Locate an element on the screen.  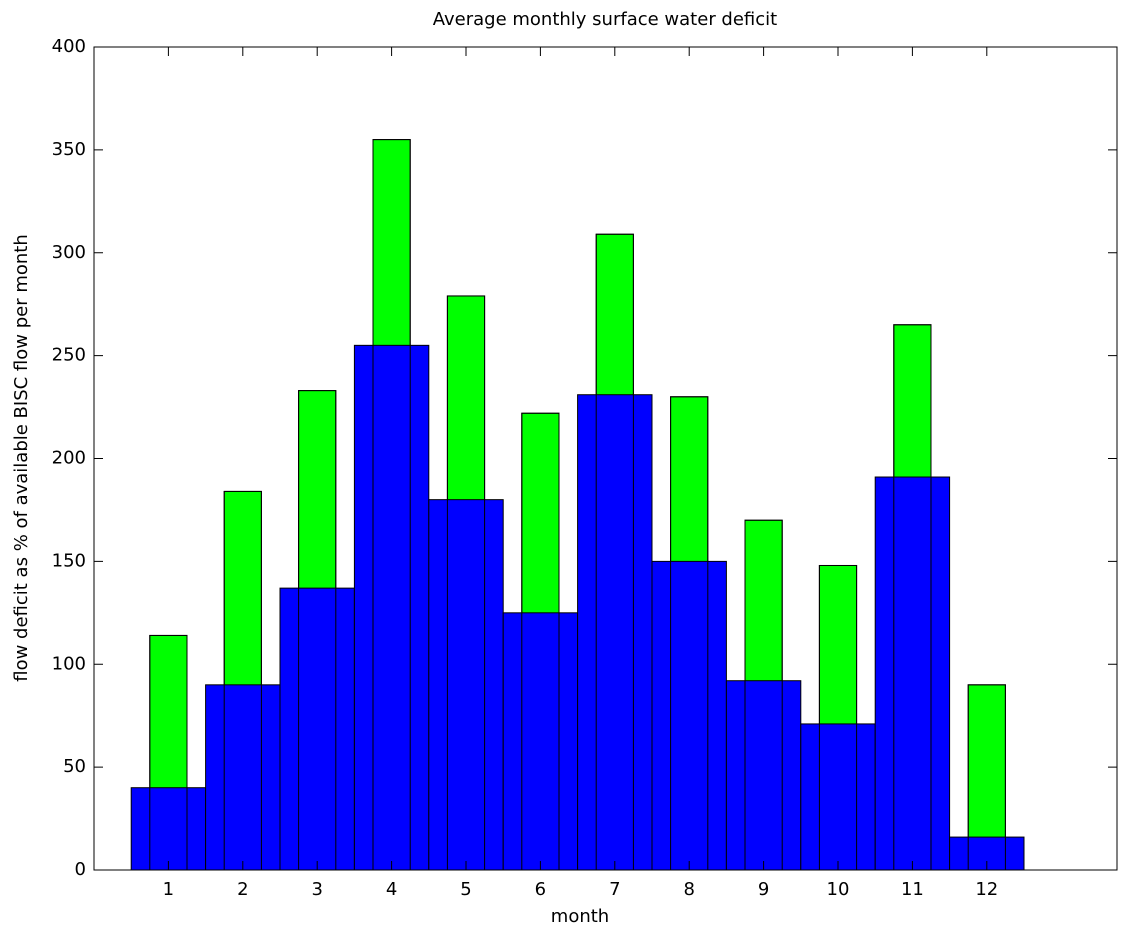
y-tick-label: 150 is located at coordinates (69, 560).